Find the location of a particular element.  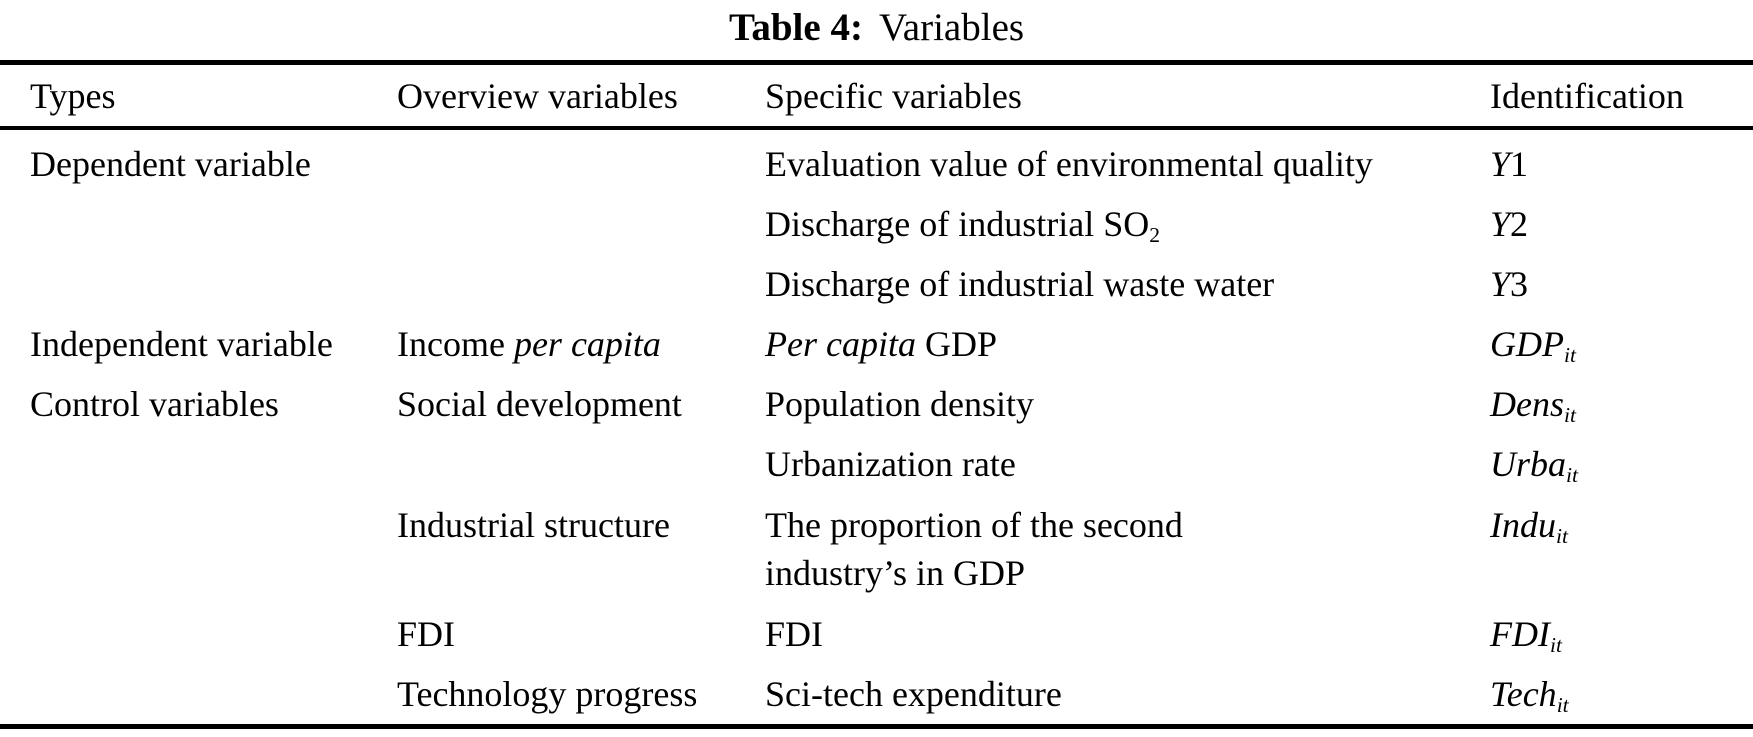

cell-identification: Y3 is located at coordinates (1621, 284).